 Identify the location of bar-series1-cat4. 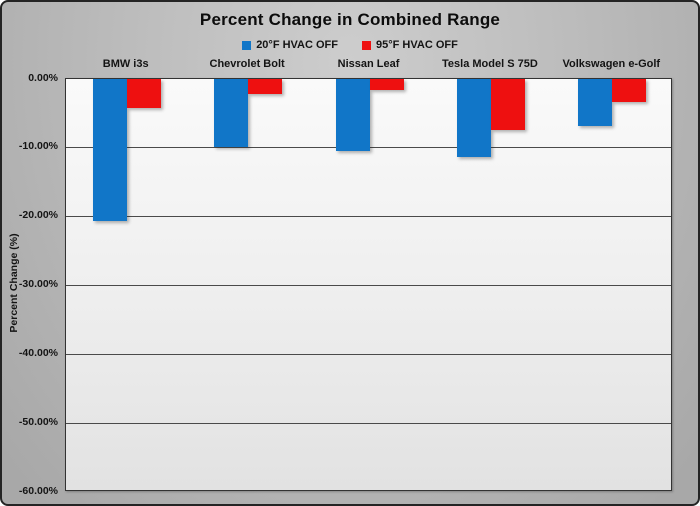
(629, 90).